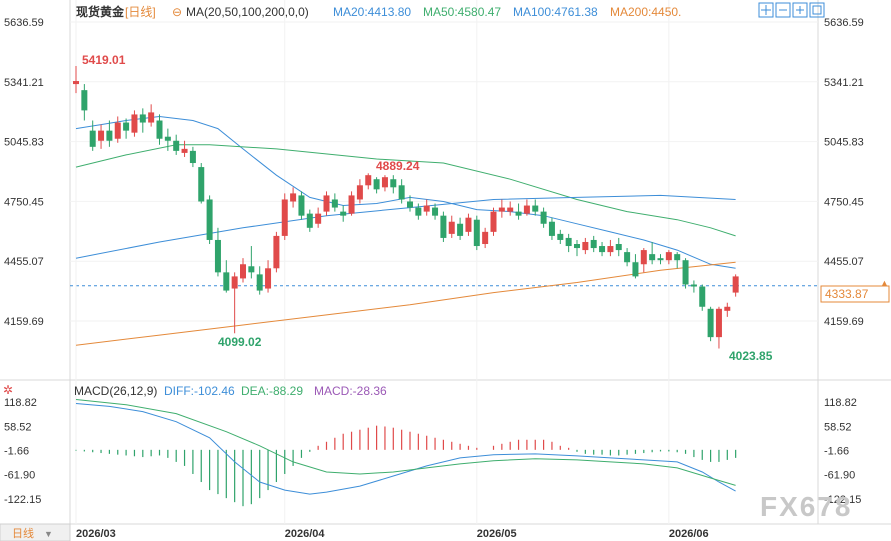  What do you see at coordinates (350, 391) in the screenshot?
I see `macd-value-label: MACD:-28.36` at bounding box center [350, 391].